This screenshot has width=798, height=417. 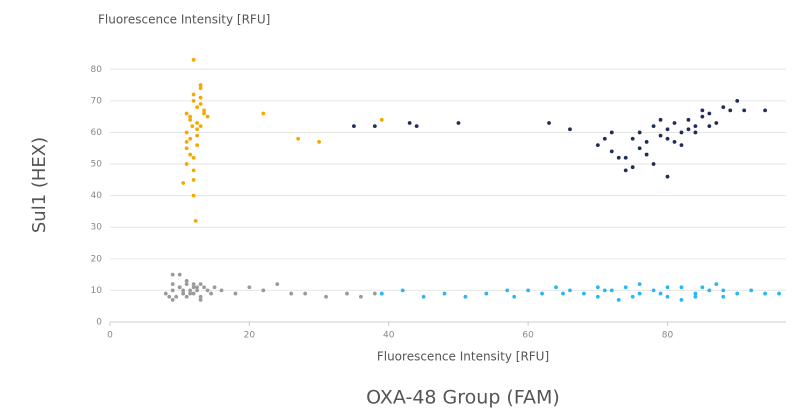 I want to click on y-tick-label: 30, so click(x=97, y=228).